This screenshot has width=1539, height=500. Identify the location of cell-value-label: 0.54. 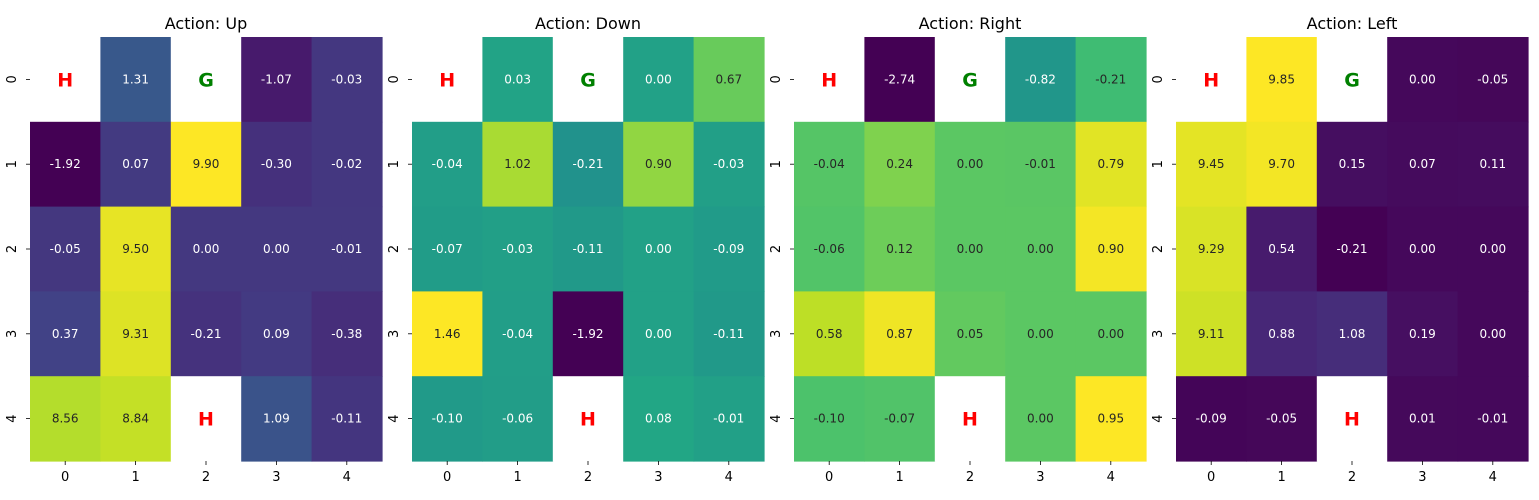
(1281, 249).